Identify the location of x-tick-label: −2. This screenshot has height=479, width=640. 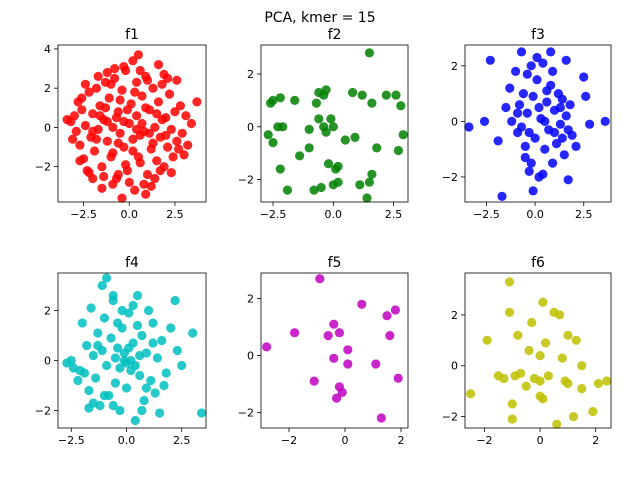
(289, 440).